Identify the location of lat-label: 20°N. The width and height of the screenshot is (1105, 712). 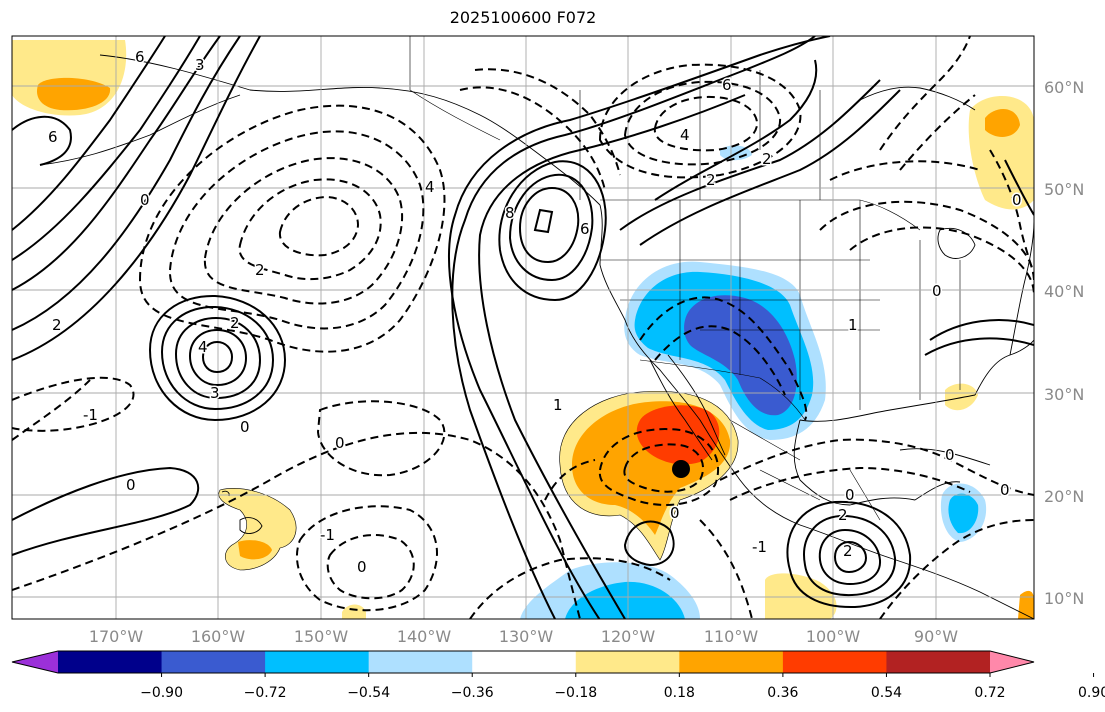
(1064, 496).